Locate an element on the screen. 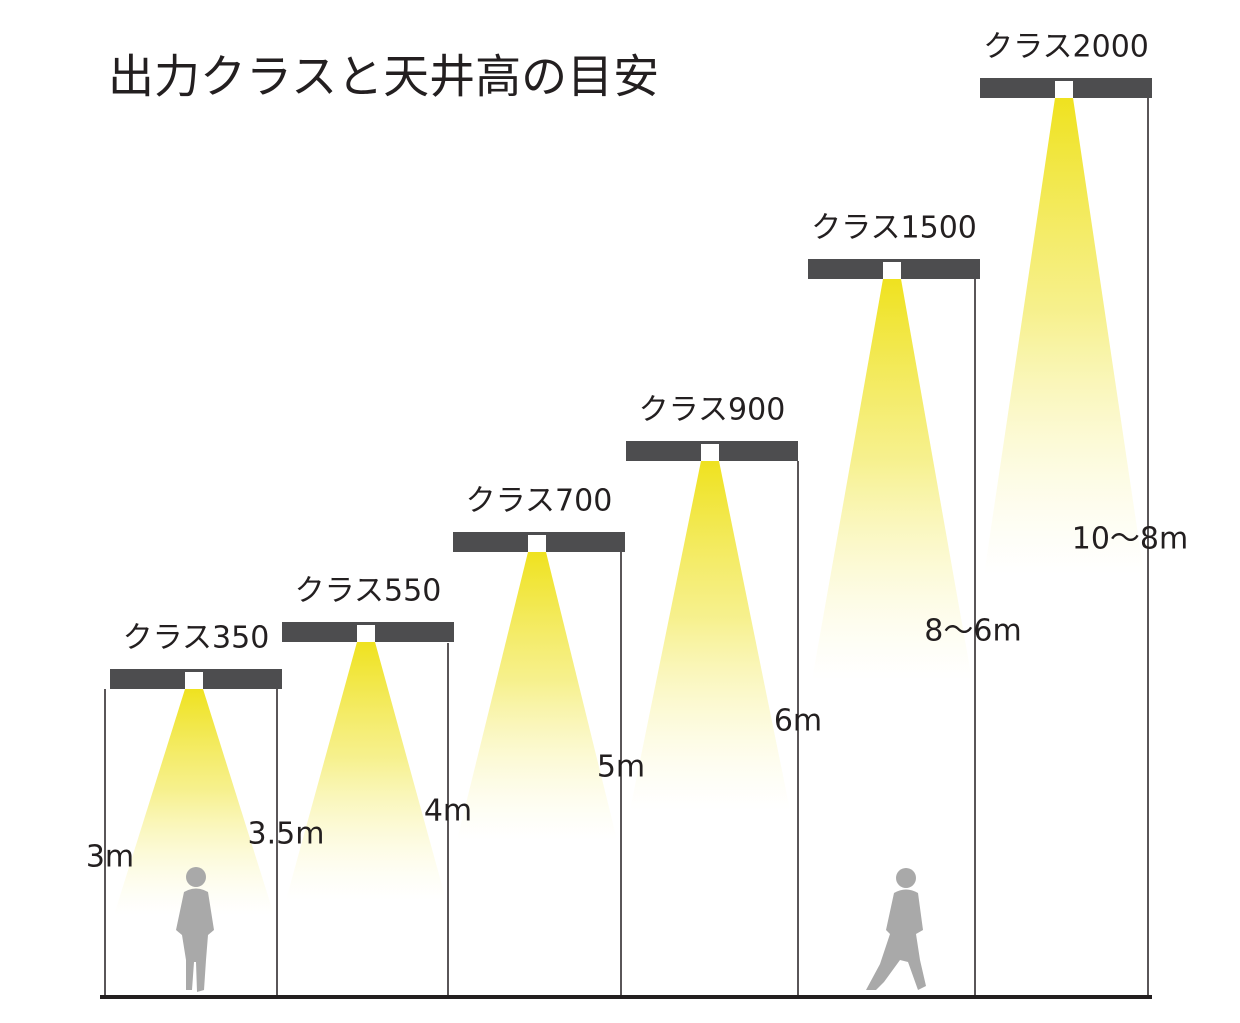 The image size is (1240, 1023). fixture-label: クラス350 is located at coordinates (196, 638).